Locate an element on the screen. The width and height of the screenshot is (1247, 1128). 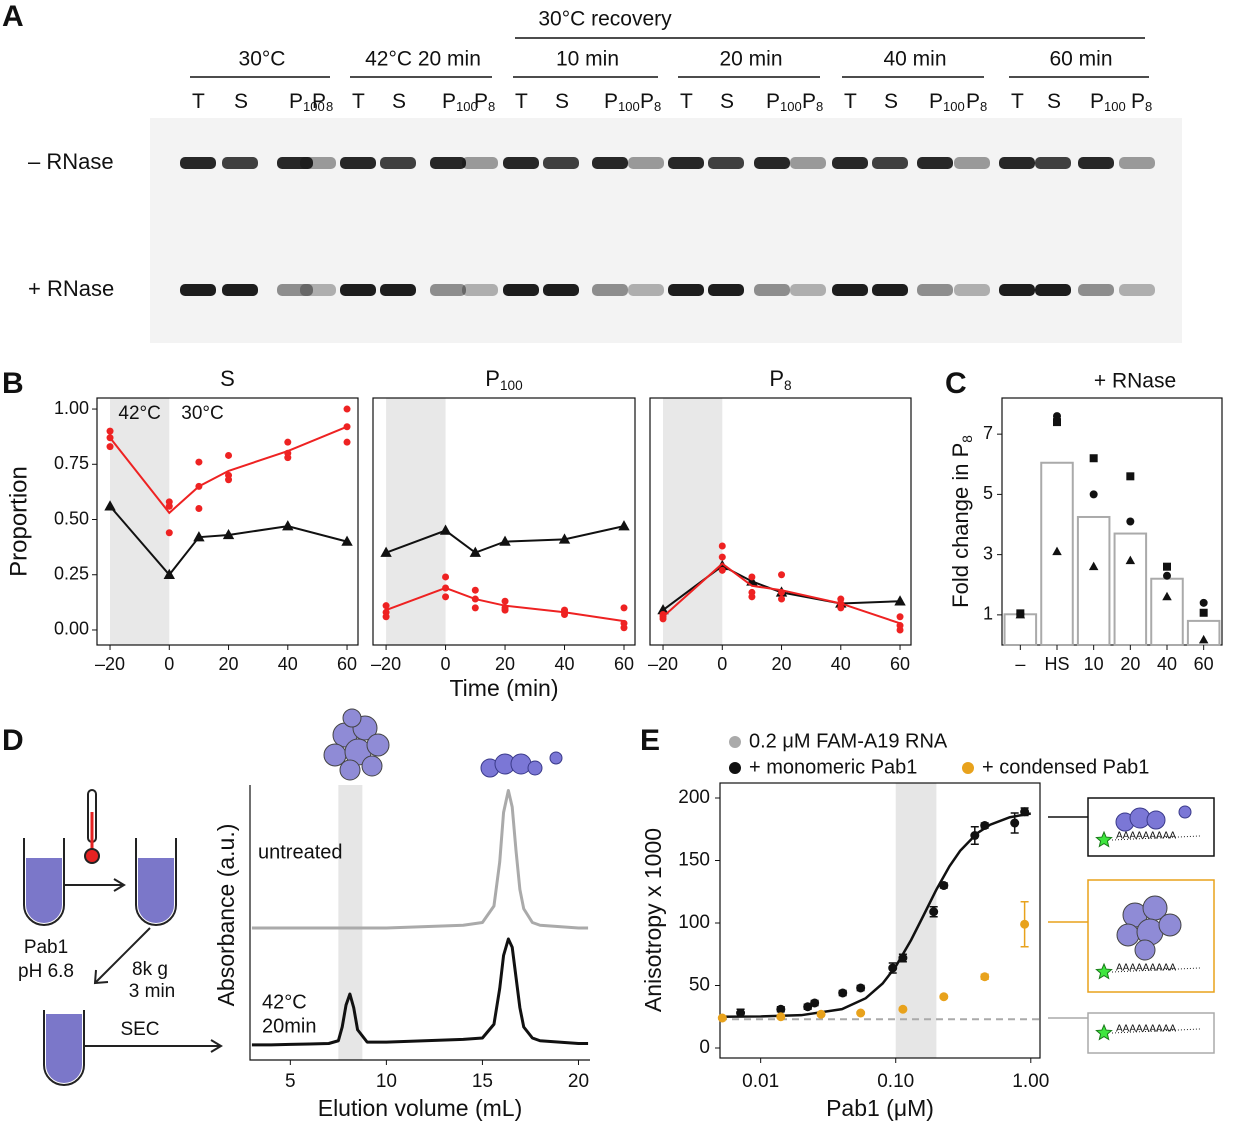
shaded-region is located at coordinates (140, 521).